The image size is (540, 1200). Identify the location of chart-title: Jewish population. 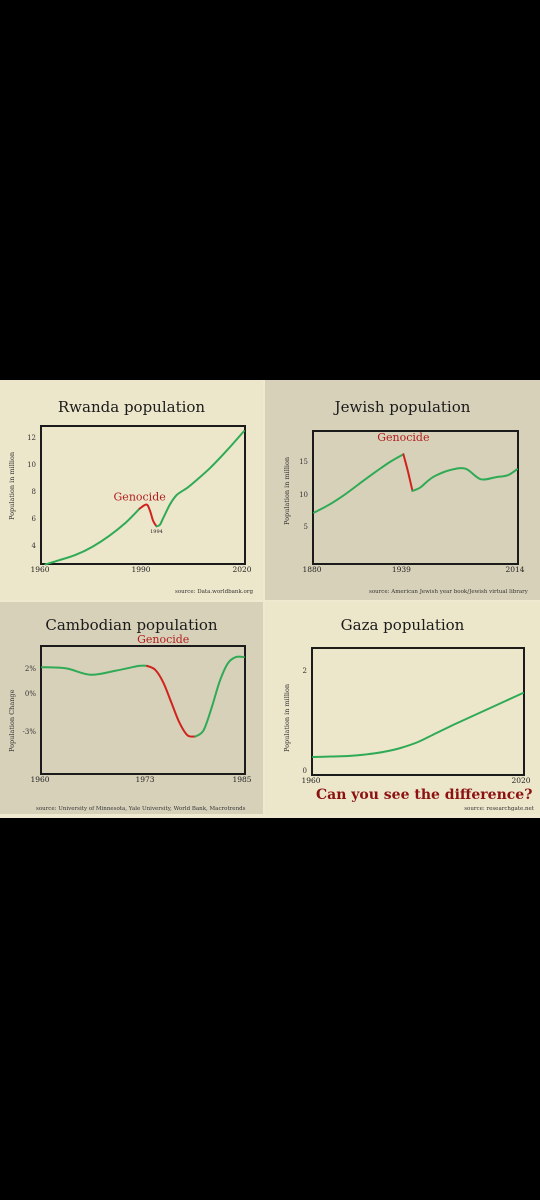
(402, 407).